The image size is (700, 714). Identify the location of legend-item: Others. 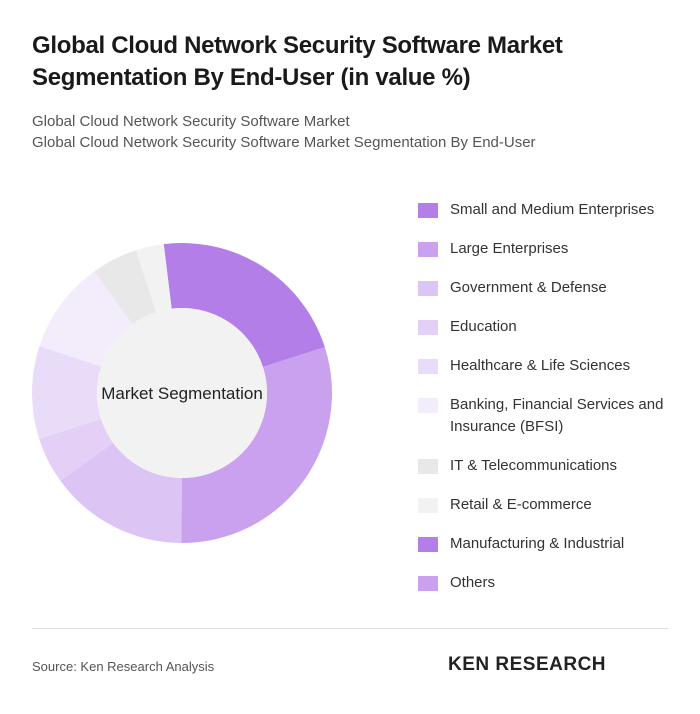
(548, 583).